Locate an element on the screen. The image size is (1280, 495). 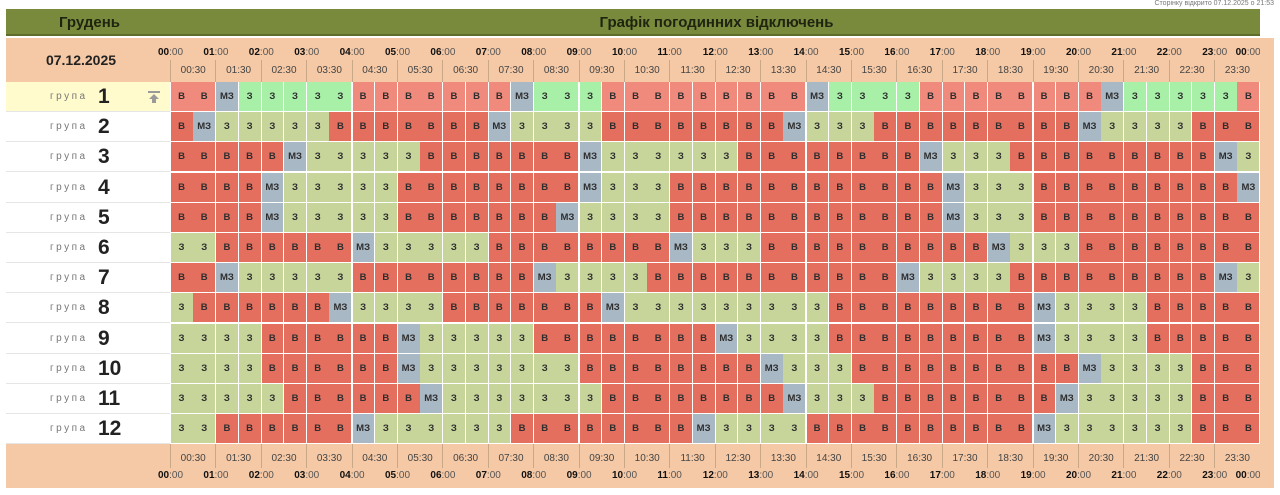
half-hour-tick: 21:30 is located at coordinates (1147, 70).